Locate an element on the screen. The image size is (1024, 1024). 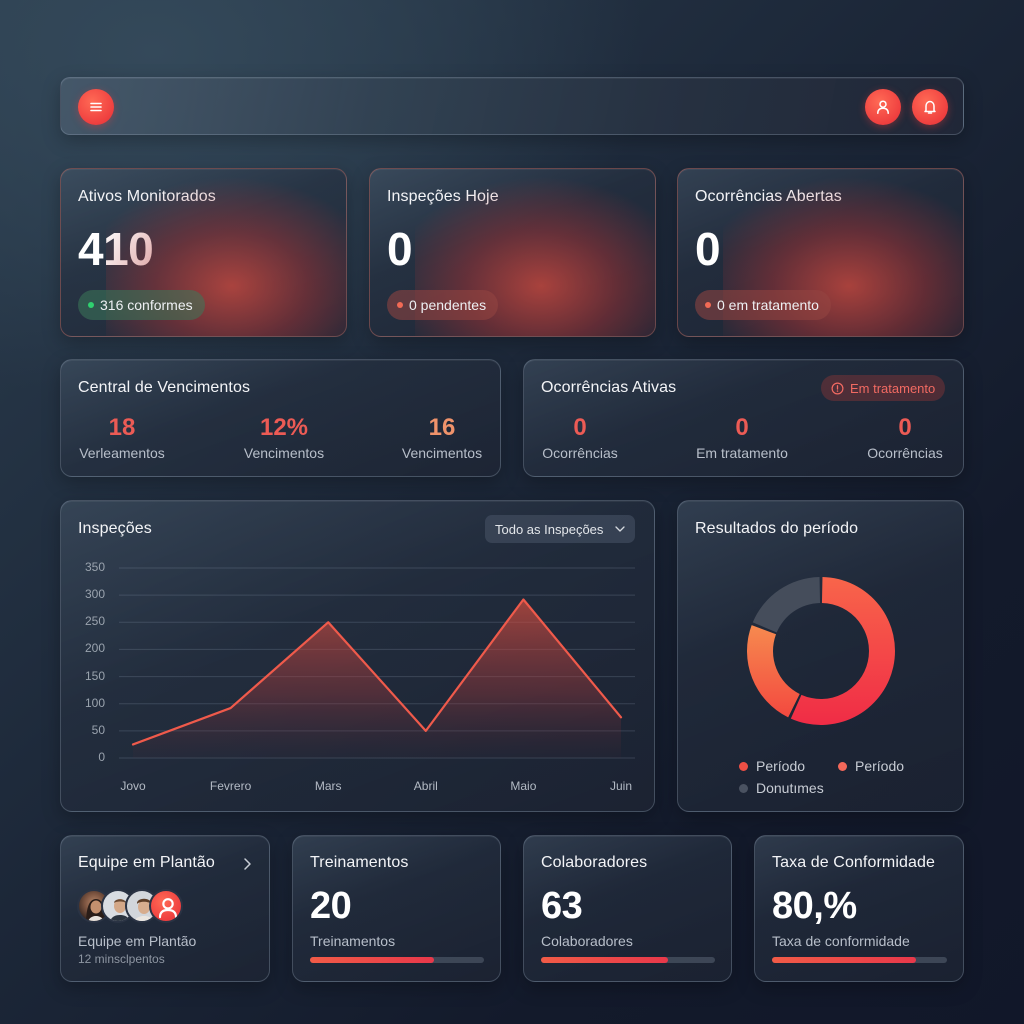
pill-label: 0 em tratamento is located at coordinates (768, 305).